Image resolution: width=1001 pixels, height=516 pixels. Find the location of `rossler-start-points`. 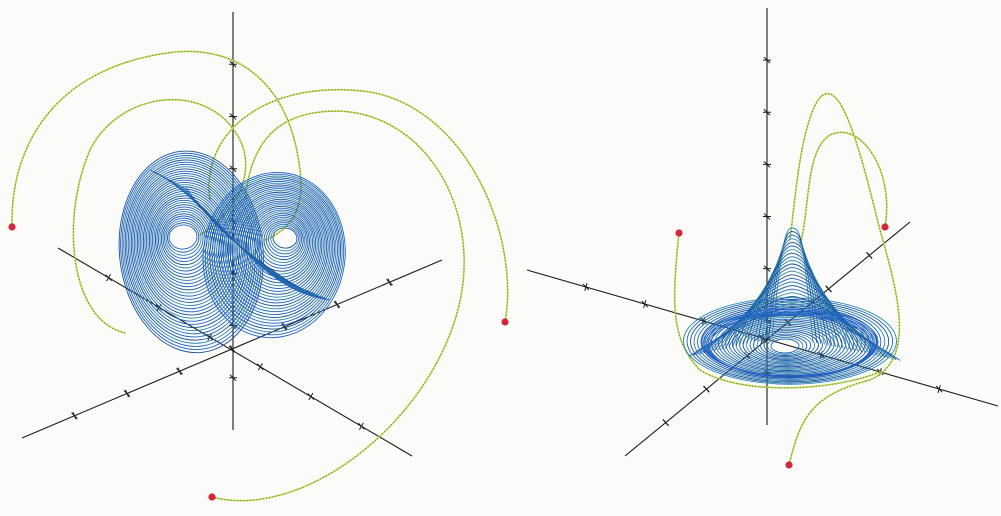

rossler-start-points is located at coordinates (782, 346).